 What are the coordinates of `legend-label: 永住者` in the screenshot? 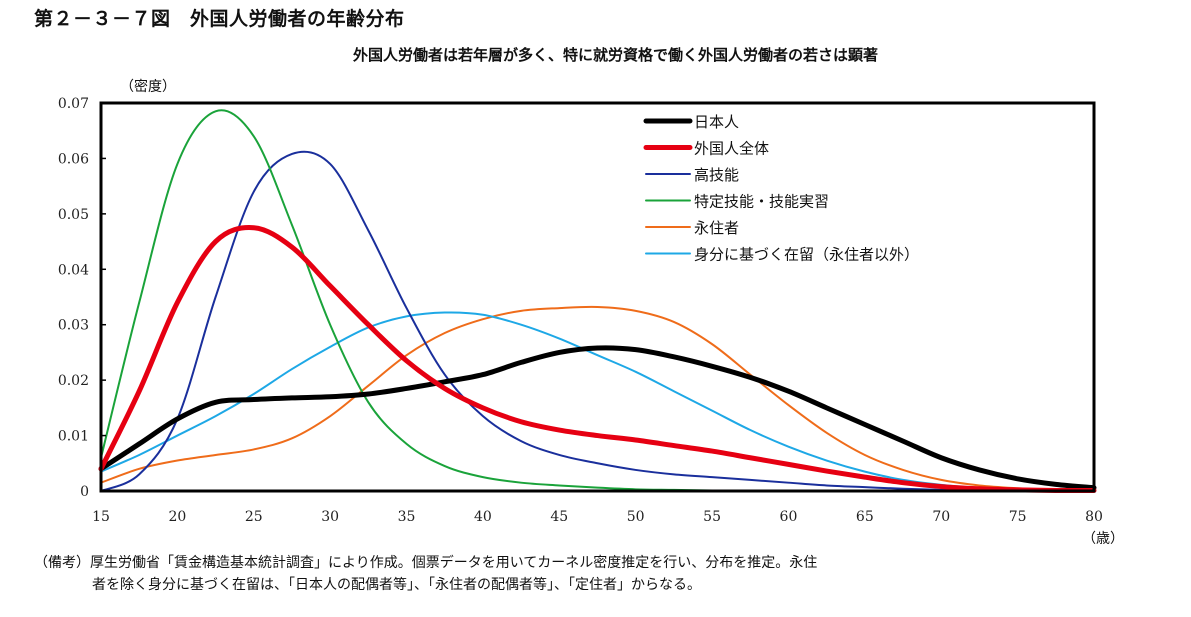 It's located at (716, 228).